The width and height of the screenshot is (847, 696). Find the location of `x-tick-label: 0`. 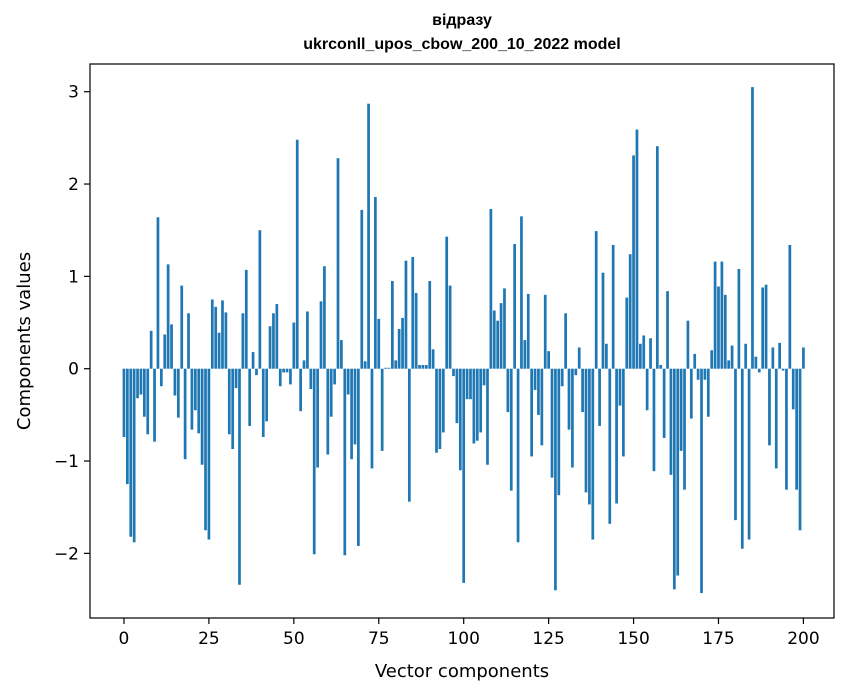

x-tick-label: 0 is located at coordinates (124, 639).